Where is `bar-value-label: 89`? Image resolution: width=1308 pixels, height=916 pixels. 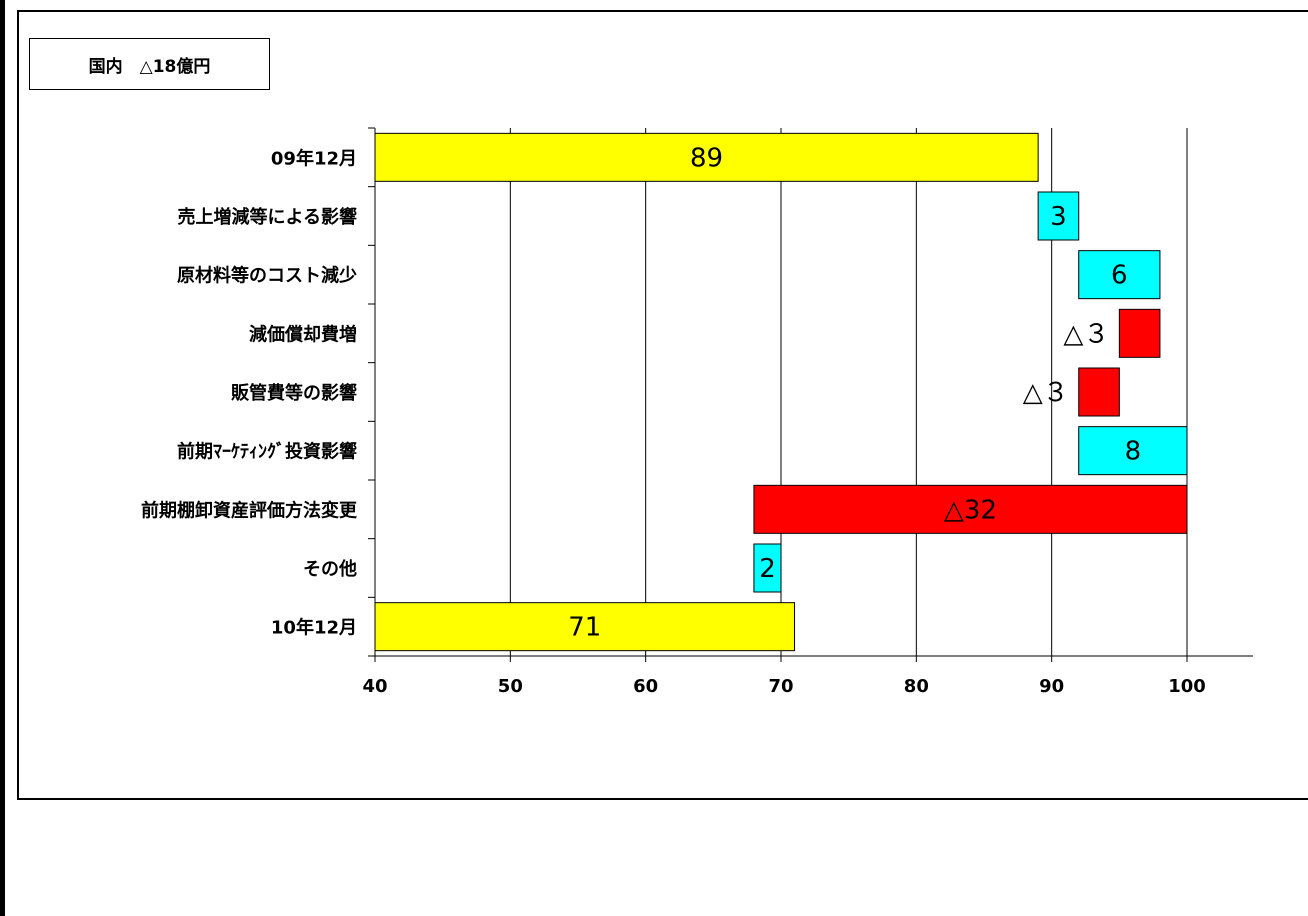
bar-value-label: 89 is located at coordinates (706, 158).